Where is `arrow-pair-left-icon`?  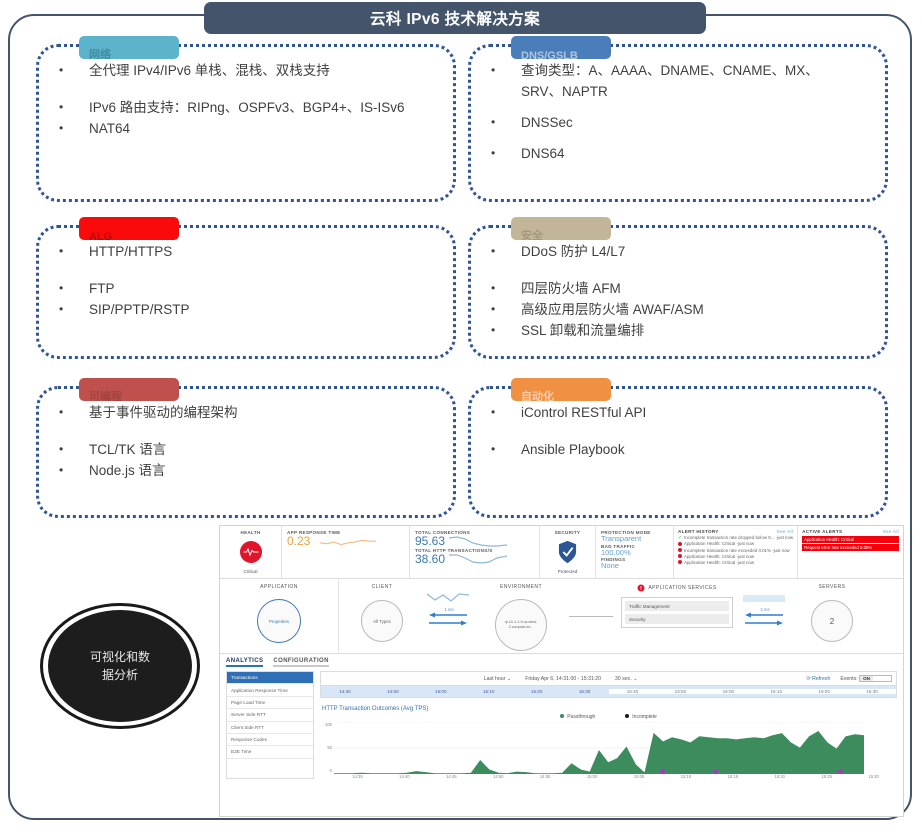 arrow-pair-left-icon is located at coordinates (448, 619).